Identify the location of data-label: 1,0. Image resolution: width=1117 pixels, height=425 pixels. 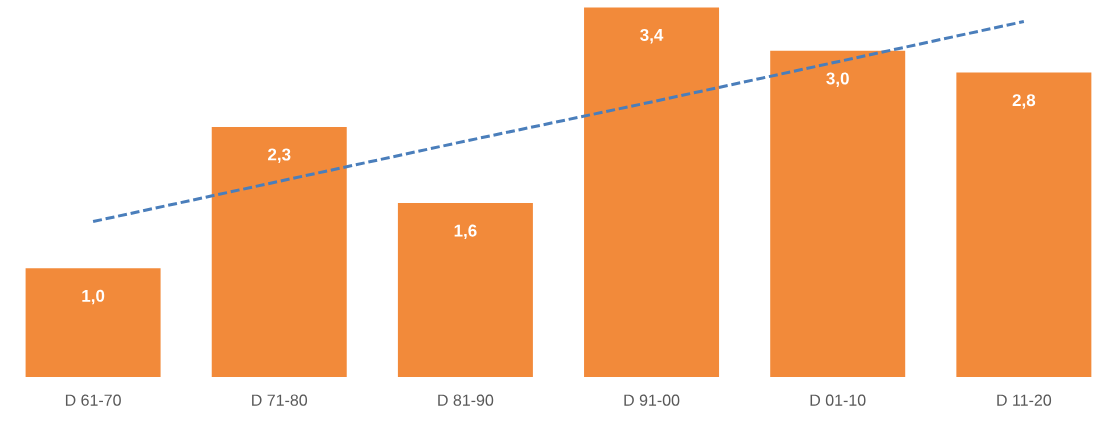
(93, 297).